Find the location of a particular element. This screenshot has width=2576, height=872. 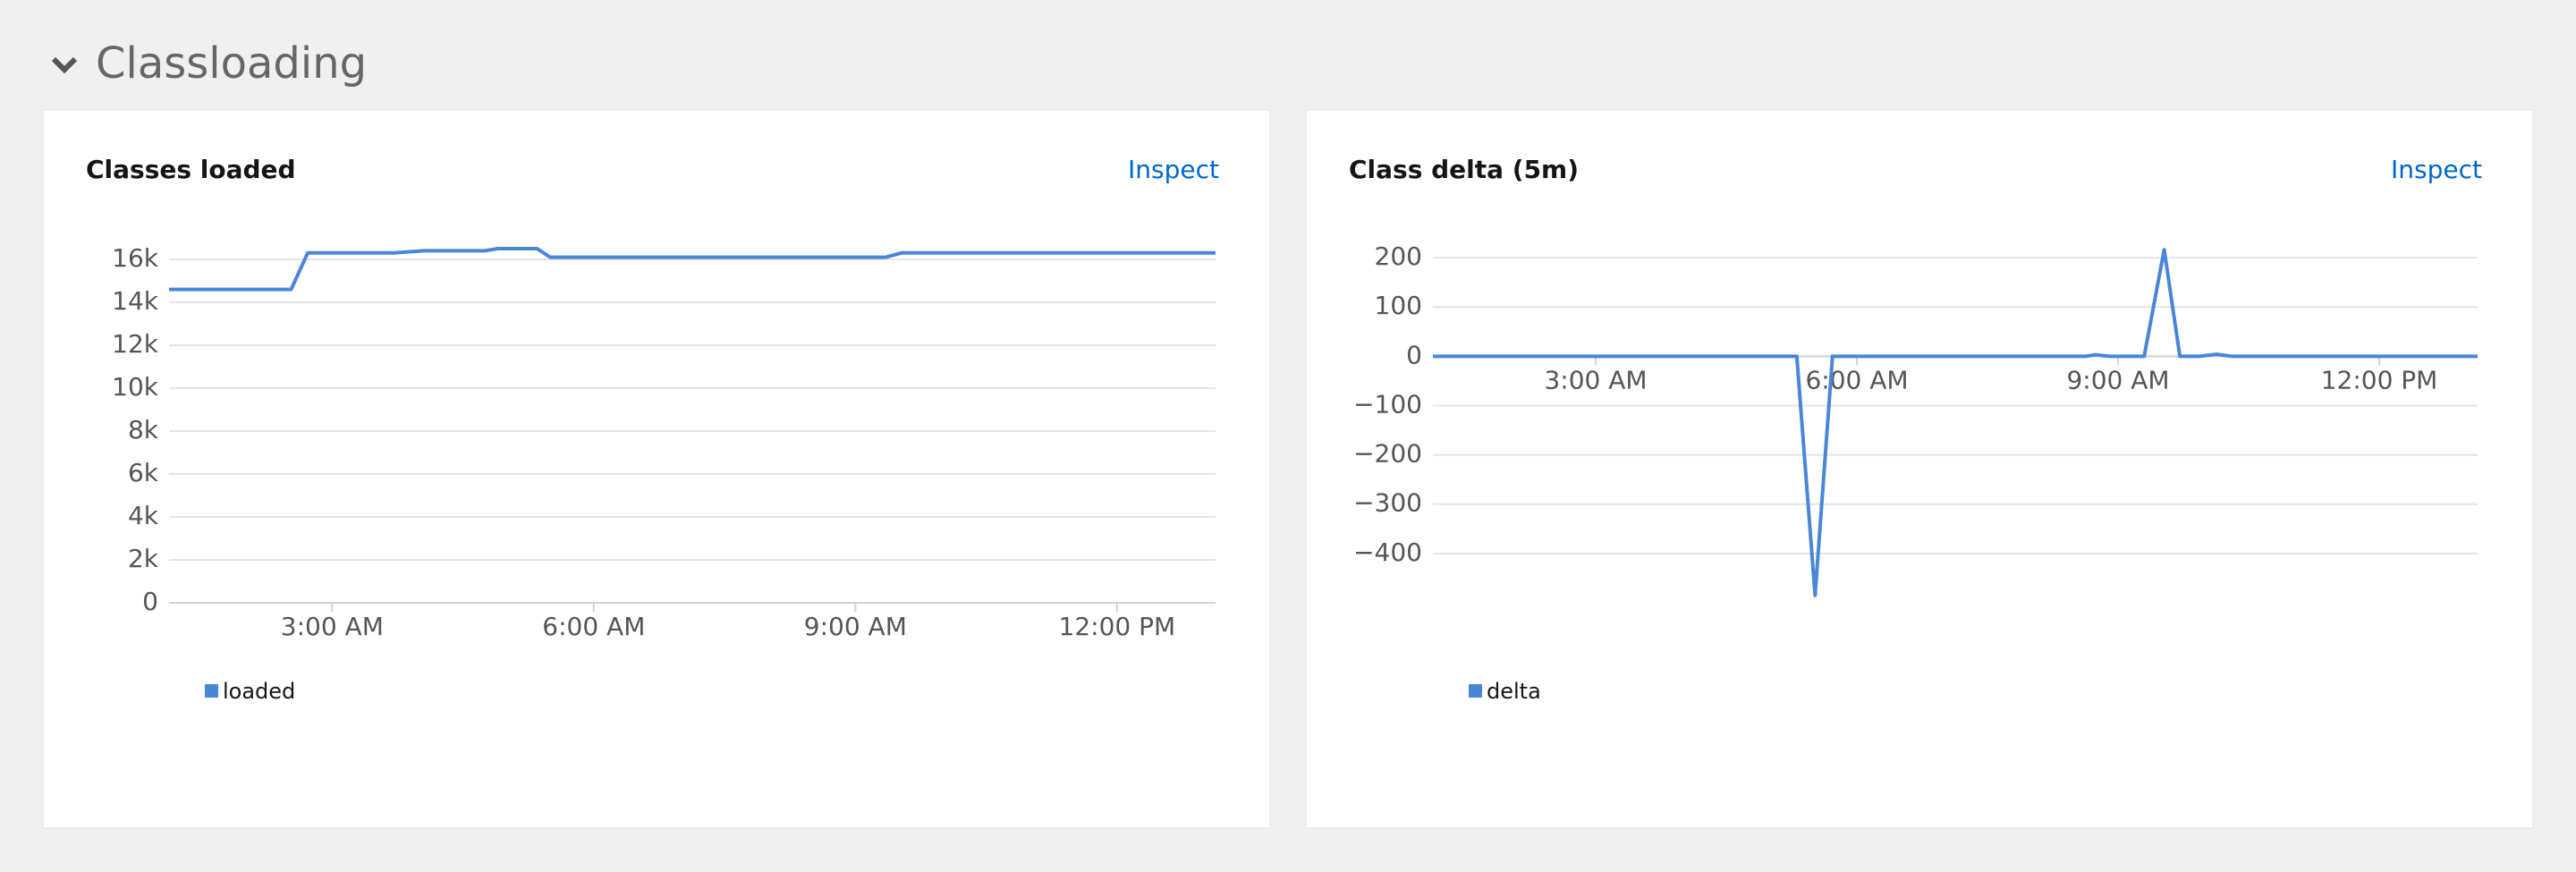

y-tick-label: −200 is located at coordinates (1387, 454).